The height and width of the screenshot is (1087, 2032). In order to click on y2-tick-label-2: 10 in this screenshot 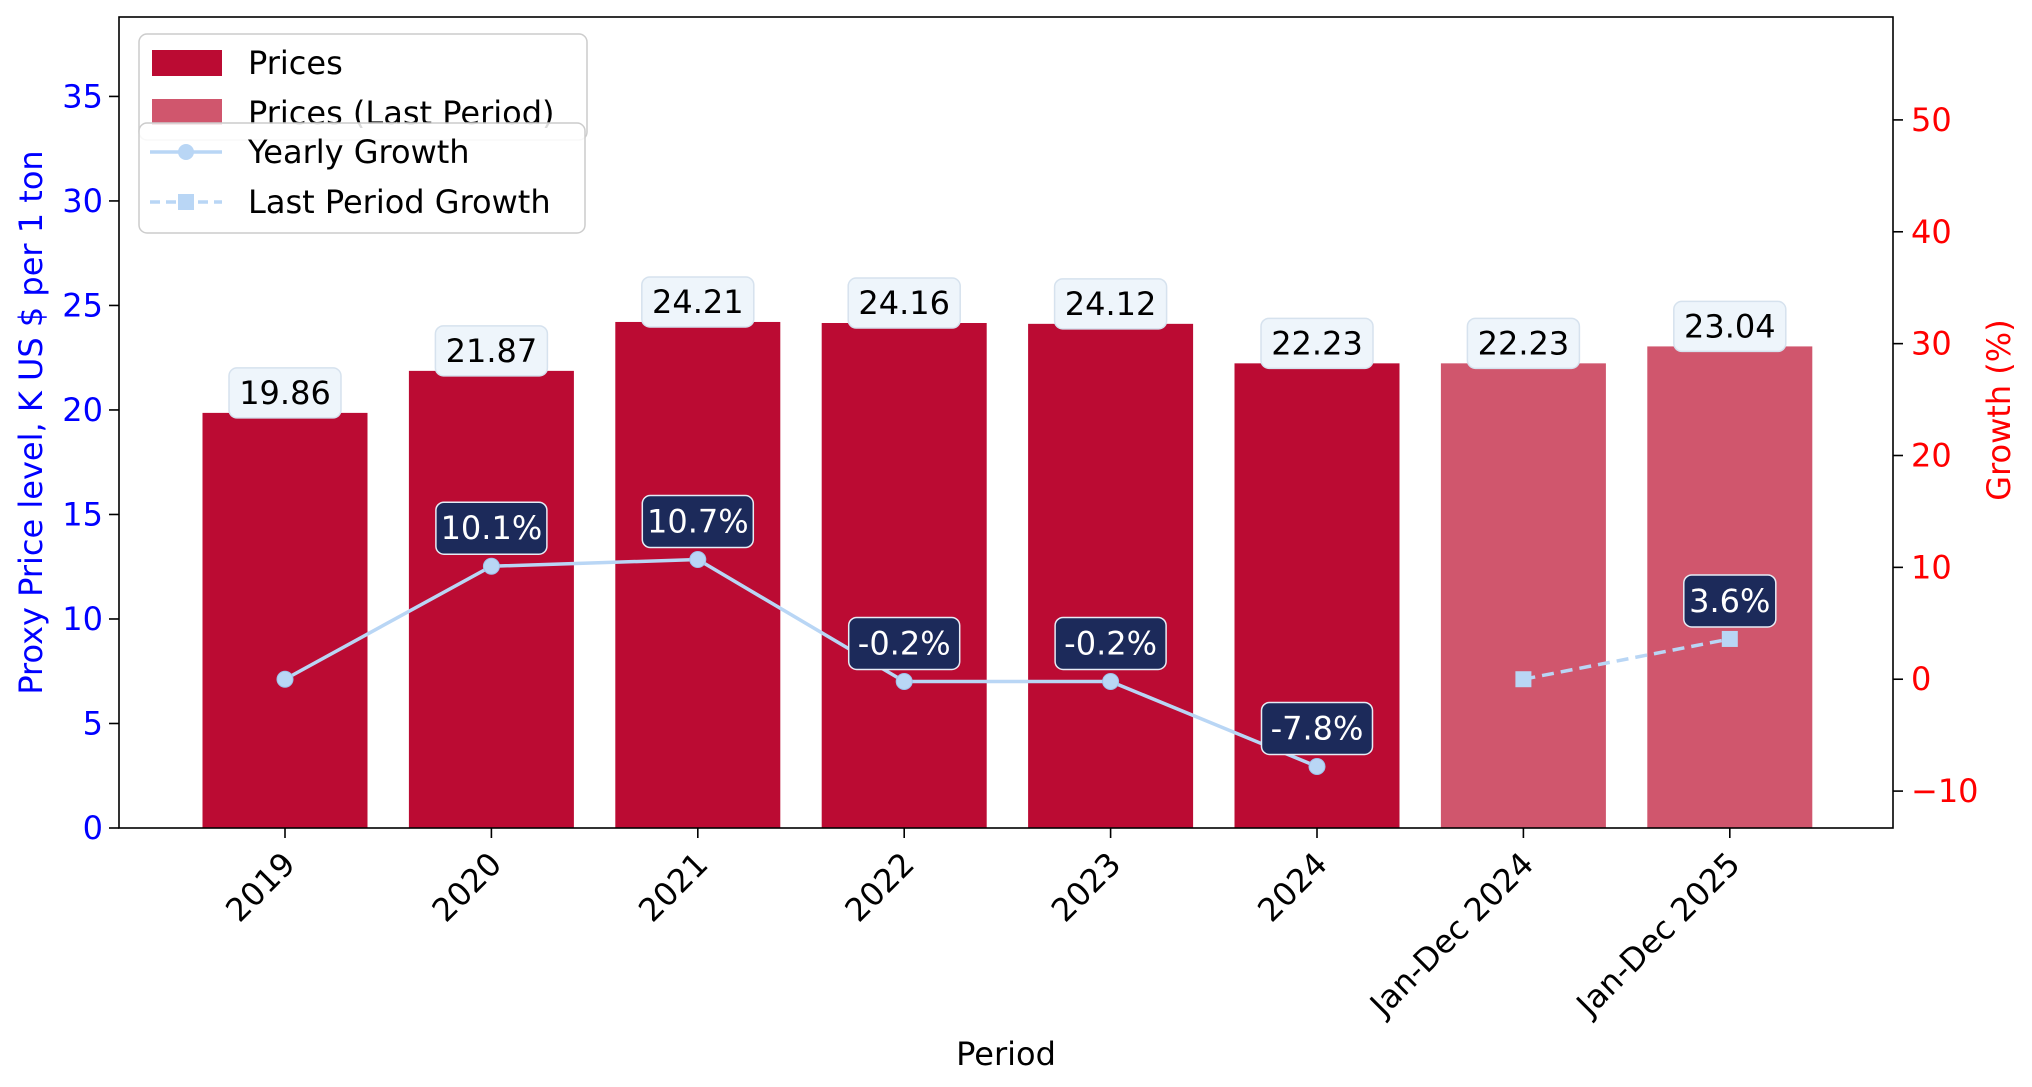, I will do `click(1931, 567)`.